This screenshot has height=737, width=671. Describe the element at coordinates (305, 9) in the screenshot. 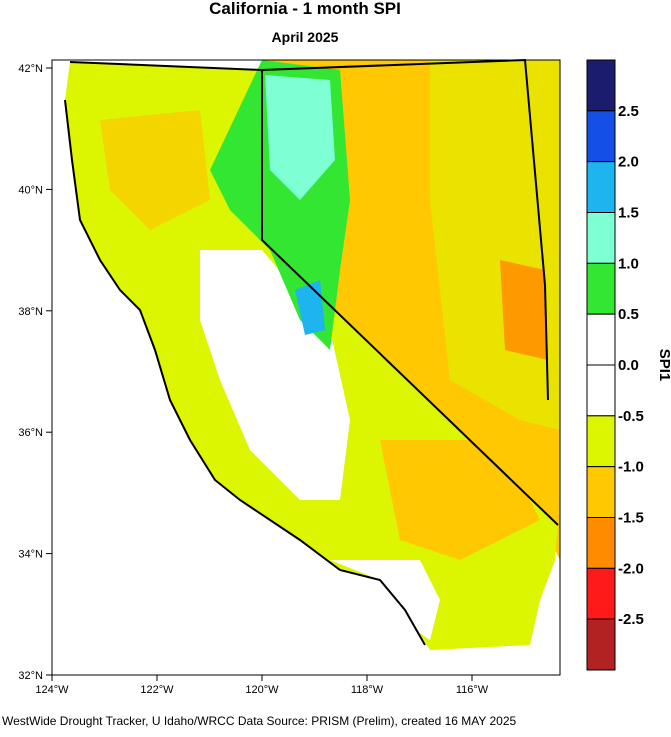

I see `title: California - 1 month SPI` at that location.